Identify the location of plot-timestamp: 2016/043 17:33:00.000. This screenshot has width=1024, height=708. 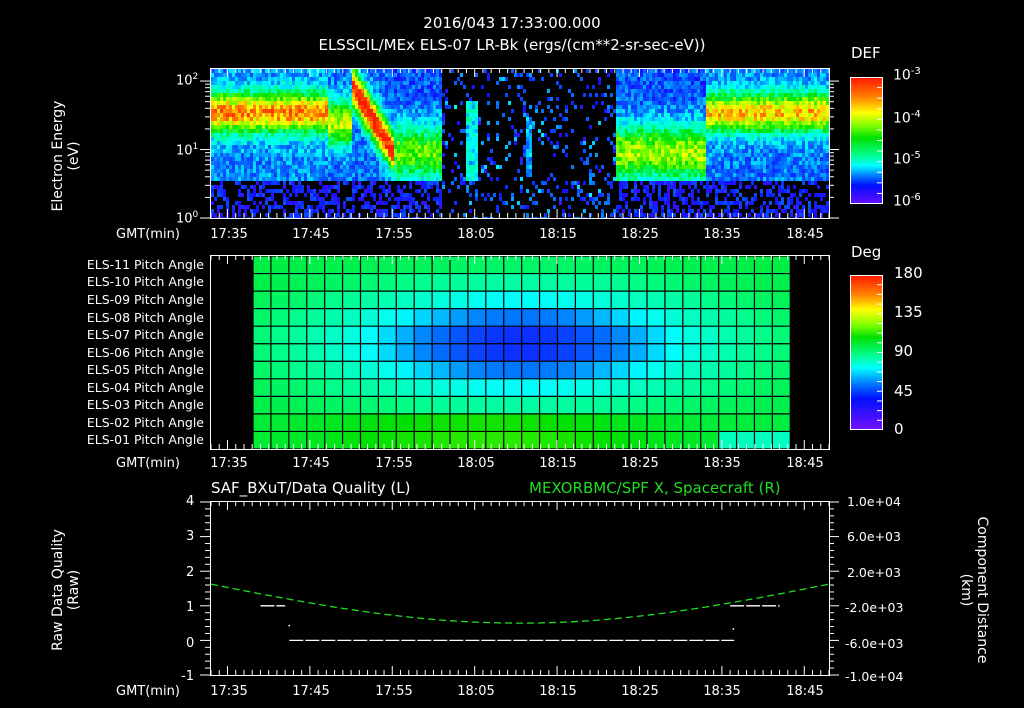
(512, 23).